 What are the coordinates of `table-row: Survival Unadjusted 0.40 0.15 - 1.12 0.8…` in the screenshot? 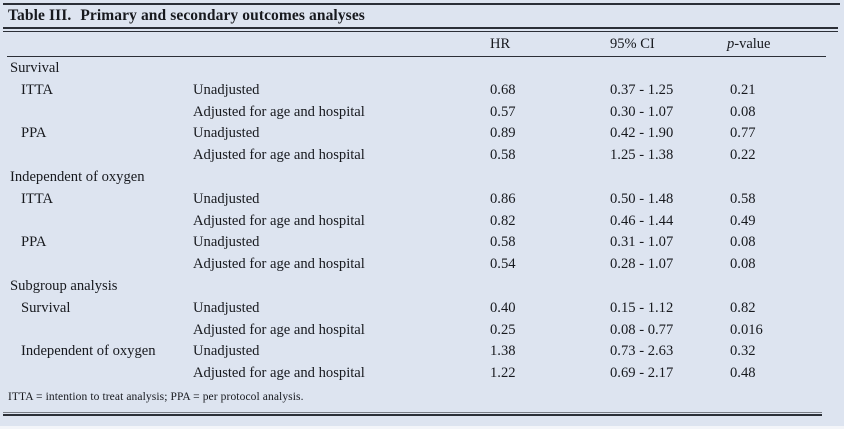 It's located at (422, 309).